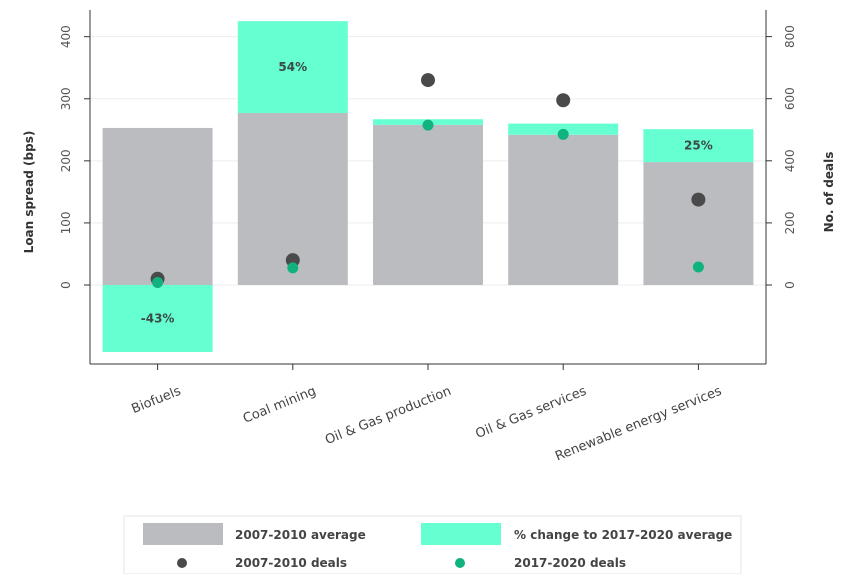 This screenshot has height=574, width=845. I want to click on x-tick-label: Oil & Gas production, so click(388, 416).